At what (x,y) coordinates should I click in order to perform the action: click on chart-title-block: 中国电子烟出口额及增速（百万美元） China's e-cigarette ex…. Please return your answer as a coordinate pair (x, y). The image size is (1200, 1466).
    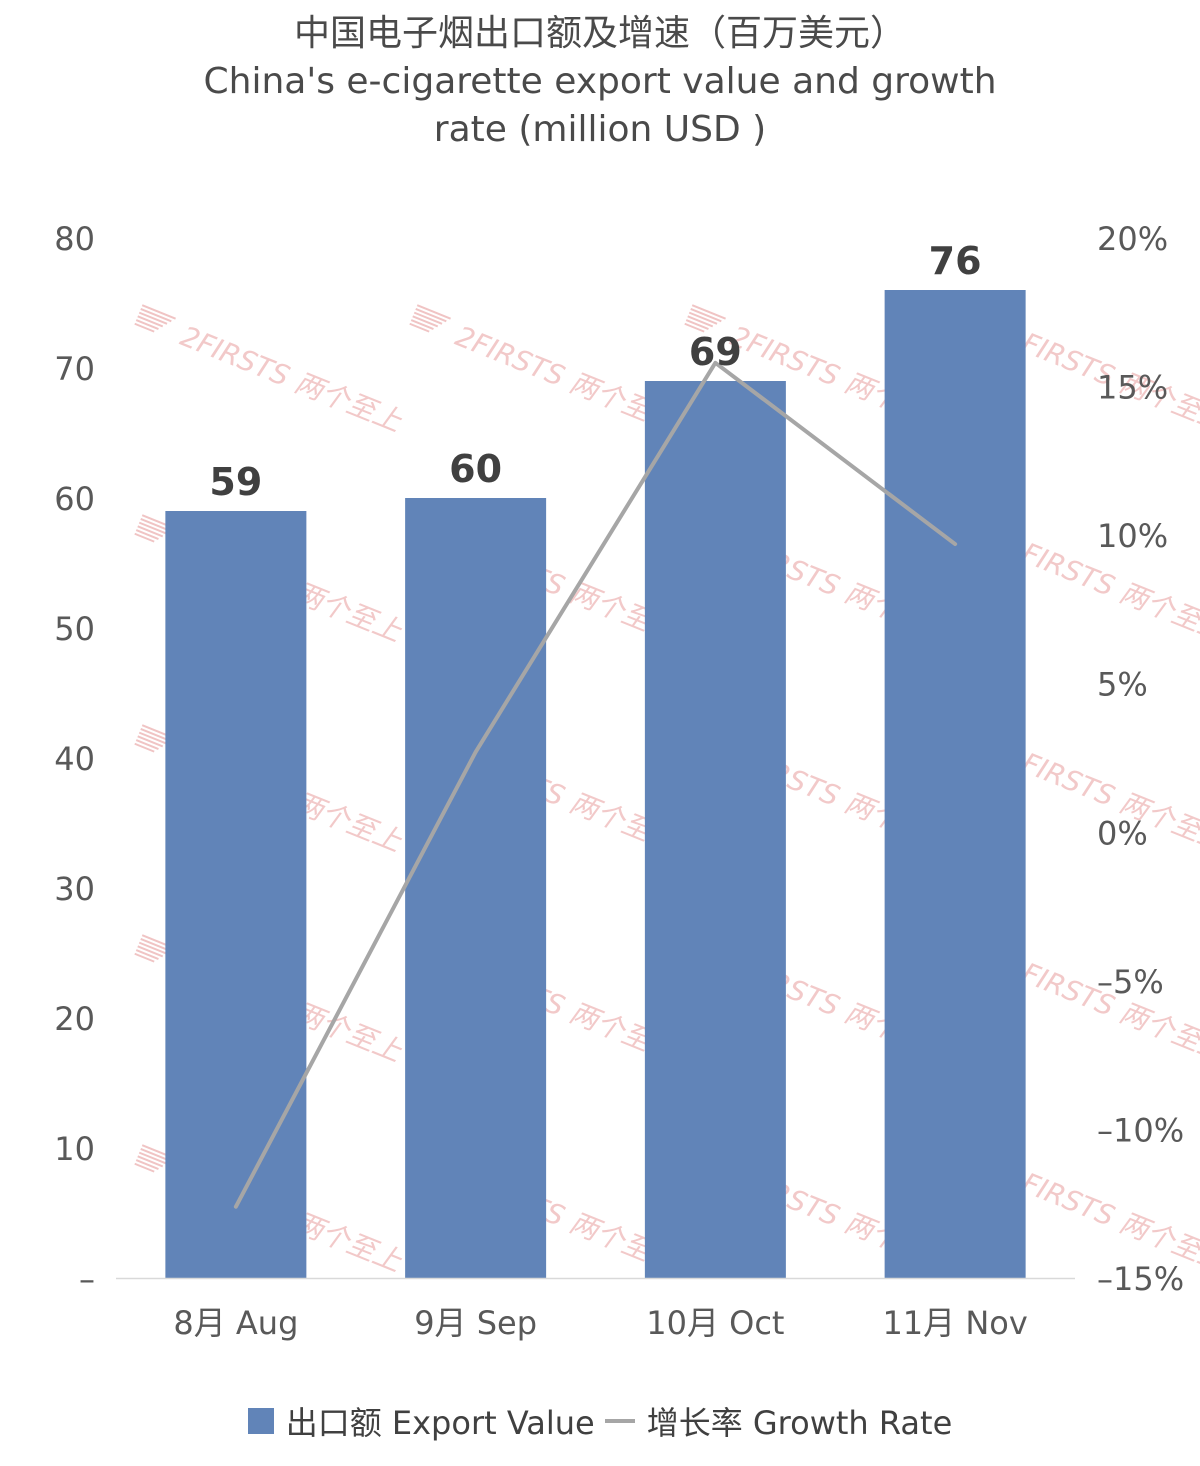
    Looking at the image, I should click on (600, 82).